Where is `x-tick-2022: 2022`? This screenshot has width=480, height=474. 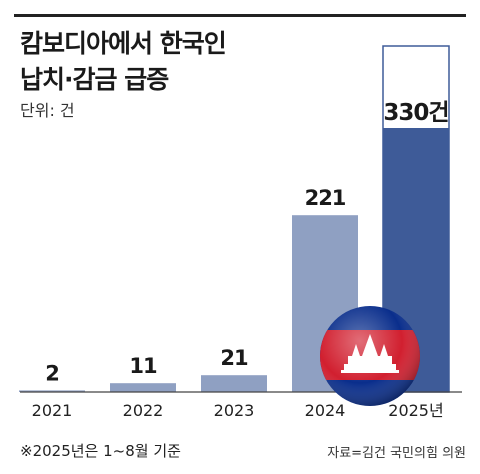
x-tick-2022: 2022 is located at coordinates (143, 410).